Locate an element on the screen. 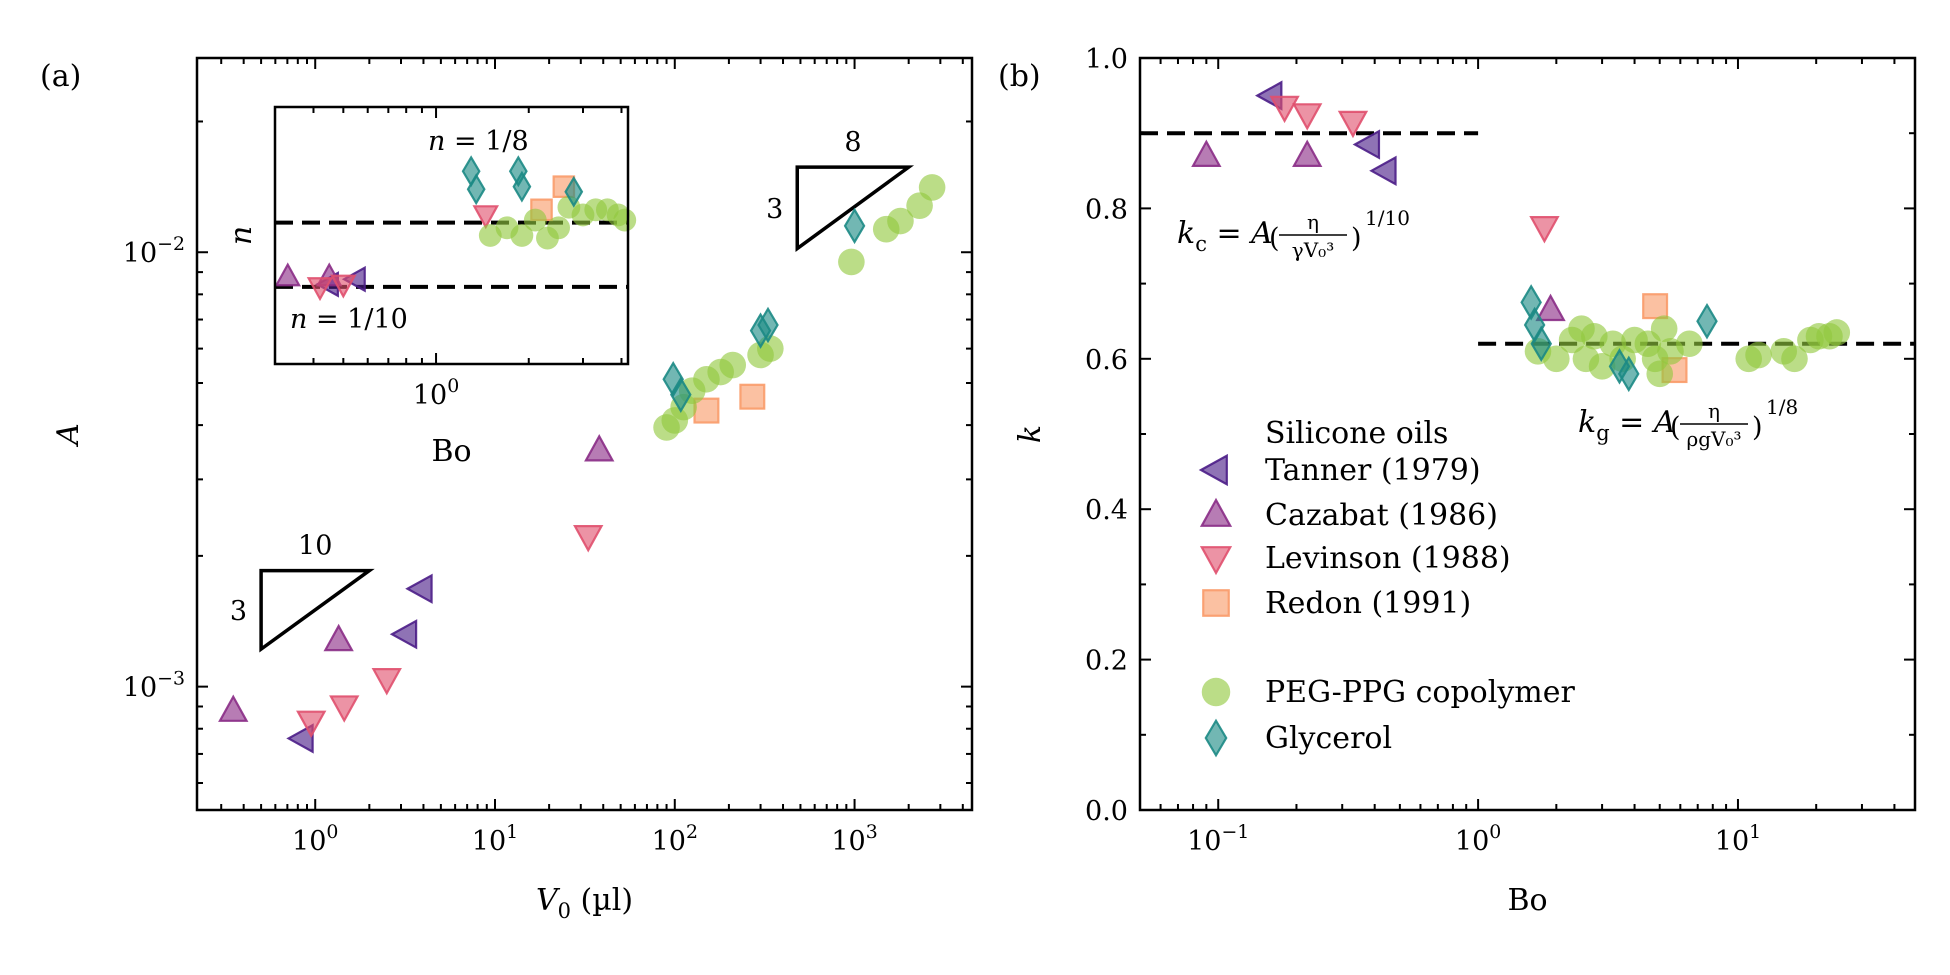 Image resolution: width=1950 pixels, height=975 pixels. slope-top-label-2: 8 is located at coordinates (852, 142).